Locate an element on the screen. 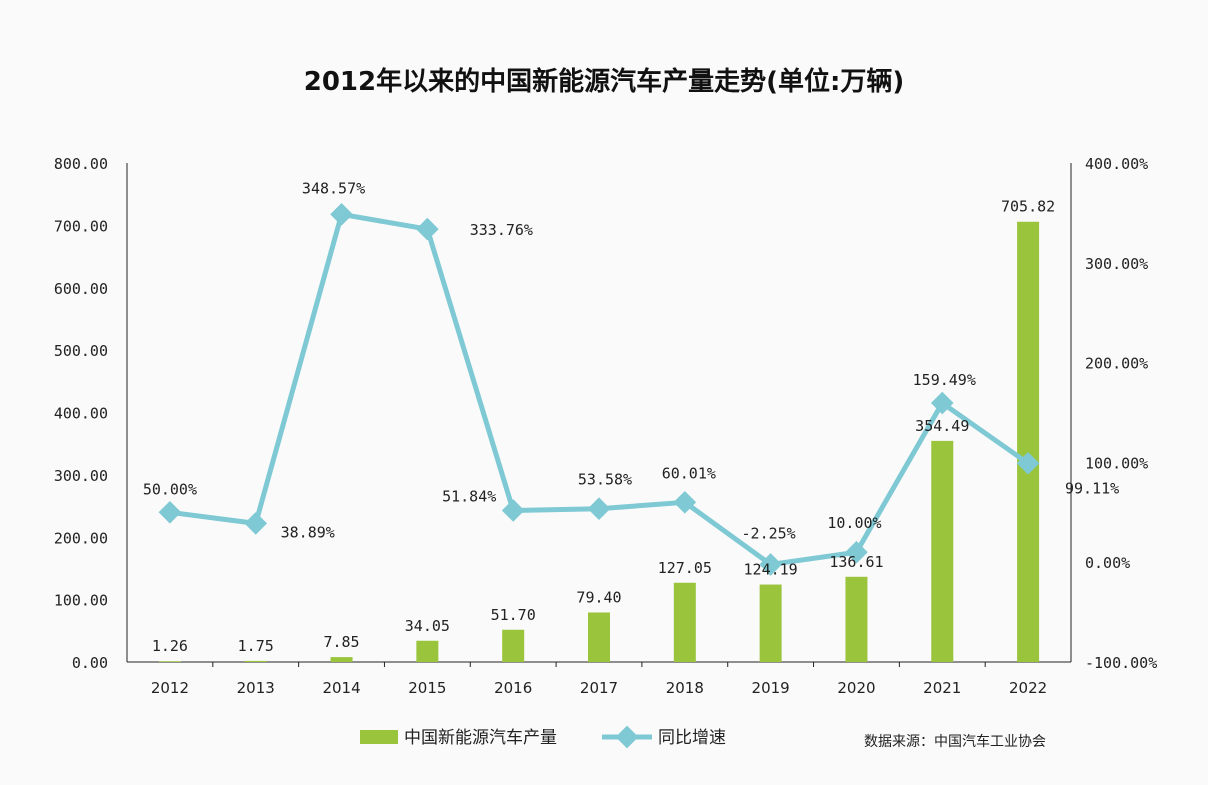 This screenshot has height=785, width=1208. y-left-tick-label: 0.00 is located at coordinates (90, 663).